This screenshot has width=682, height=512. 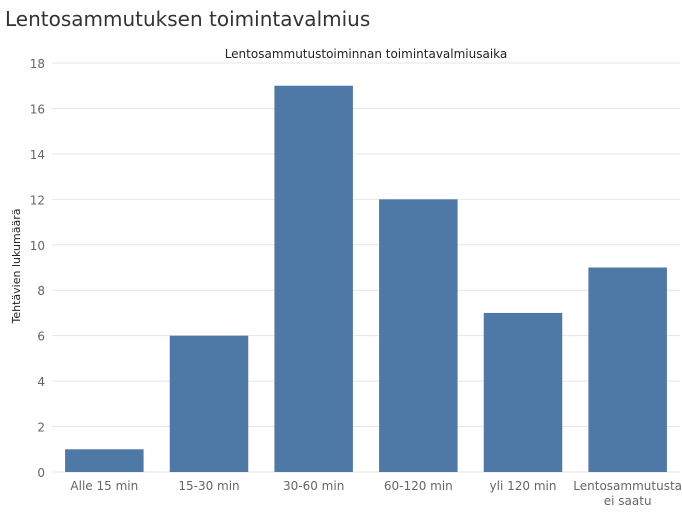 What do you see at coordinates (313, 486) in the screenshot?
I see `x-tick-label: 30-60 min` at bounding box center [313, 486].